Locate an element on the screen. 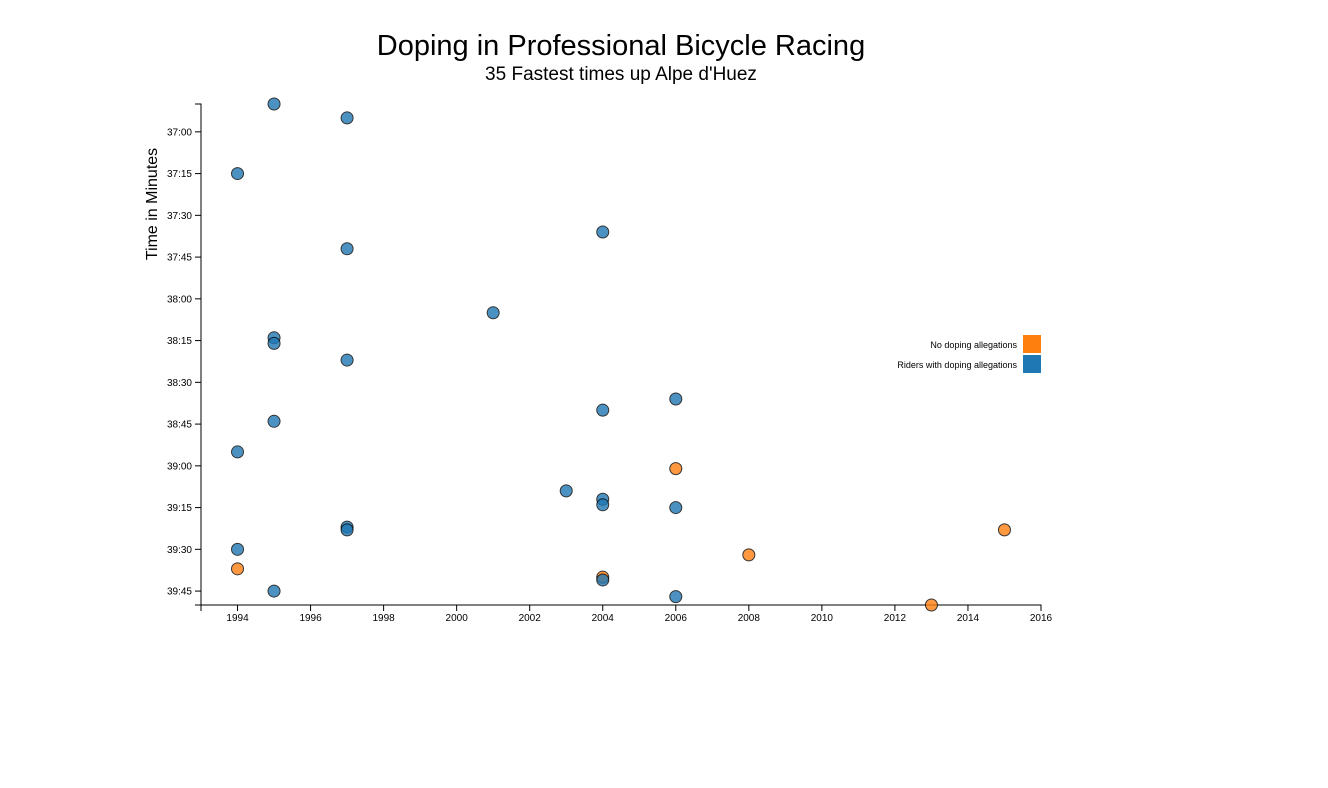 Image resolution: width=1328 pixels, height=788 pixels. x-tick-label: 2016 is located at coordinates (1041, 618).